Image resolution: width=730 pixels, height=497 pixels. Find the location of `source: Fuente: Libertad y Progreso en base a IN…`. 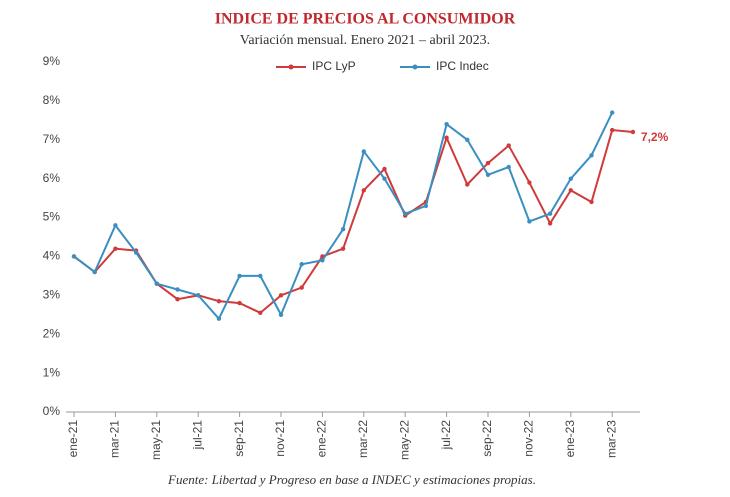

source: Fuente: Libertad y Progreso en base a IN… is located at coordinates (351, 479).